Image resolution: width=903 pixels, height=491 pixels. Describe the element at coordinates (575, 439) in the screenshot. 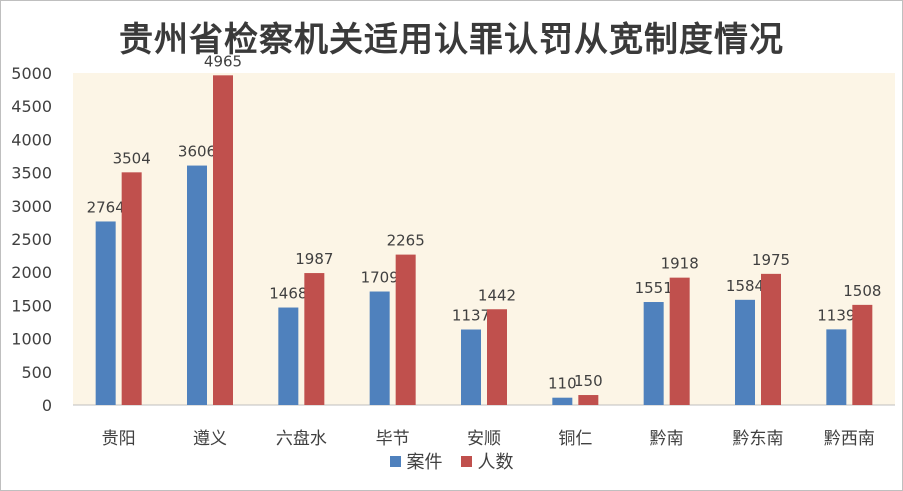

I see `x-tick-label: 铜仁` at that location.